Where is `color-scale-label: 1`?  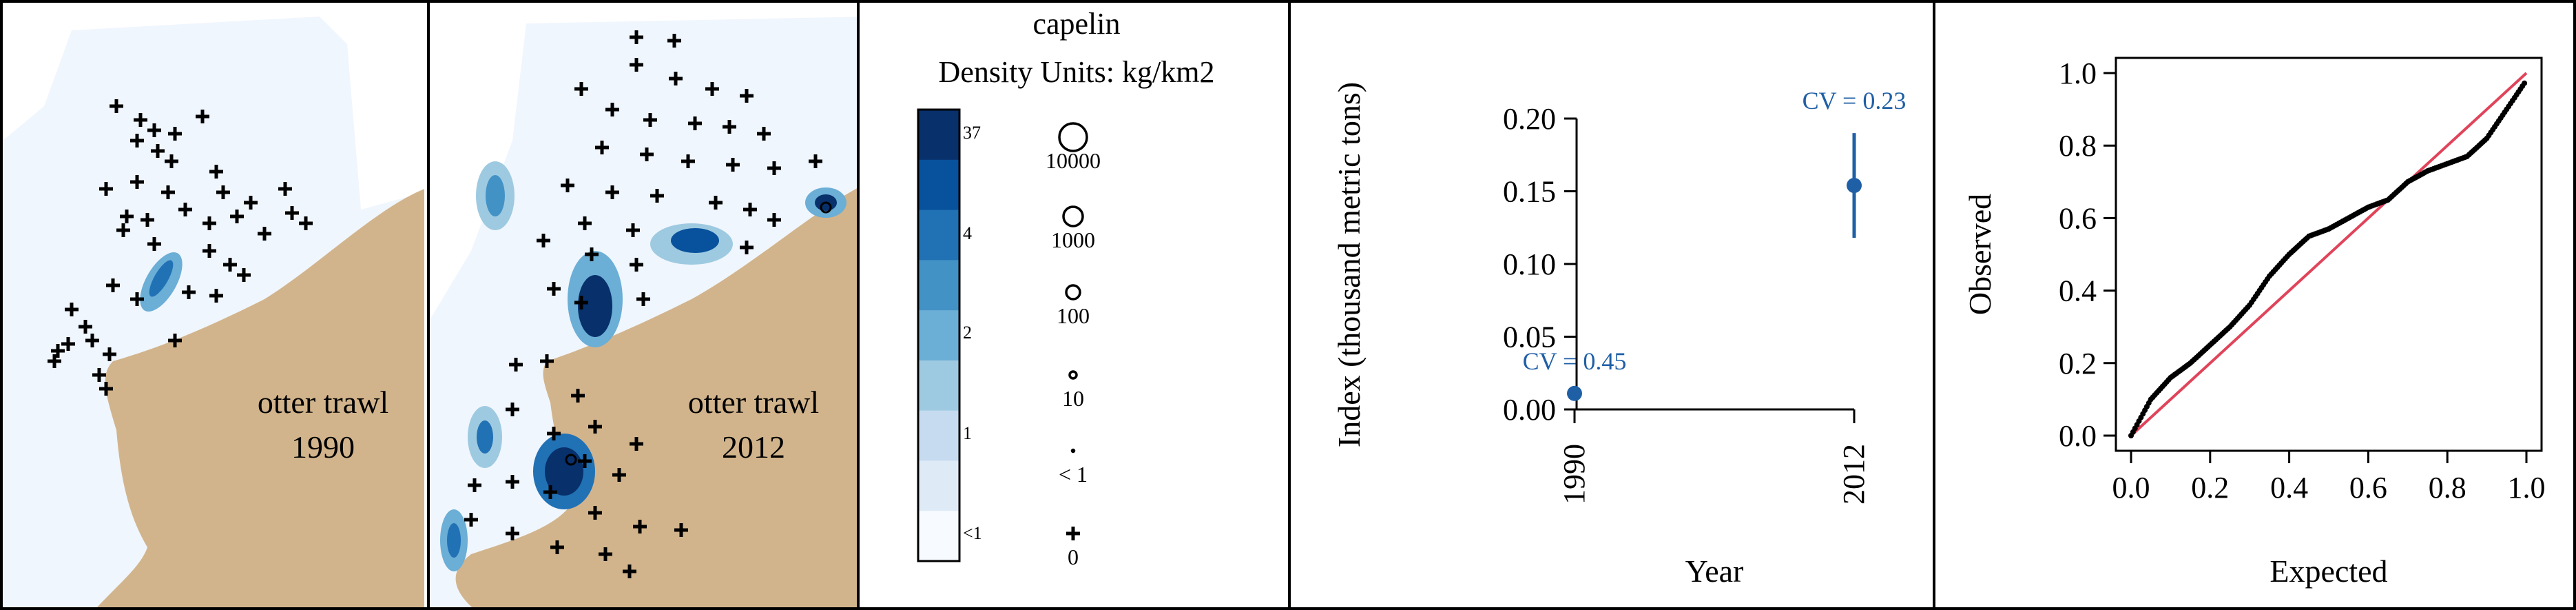 color-scale-label: 1 is located at coordinates (967, 433).